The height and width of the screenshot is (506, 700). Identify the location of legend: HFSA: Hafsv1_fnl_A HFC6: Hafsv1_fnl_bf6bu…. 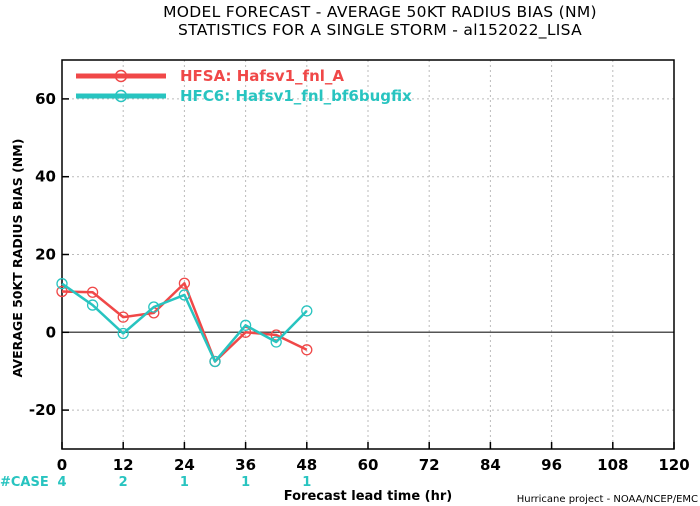
(244, 86).